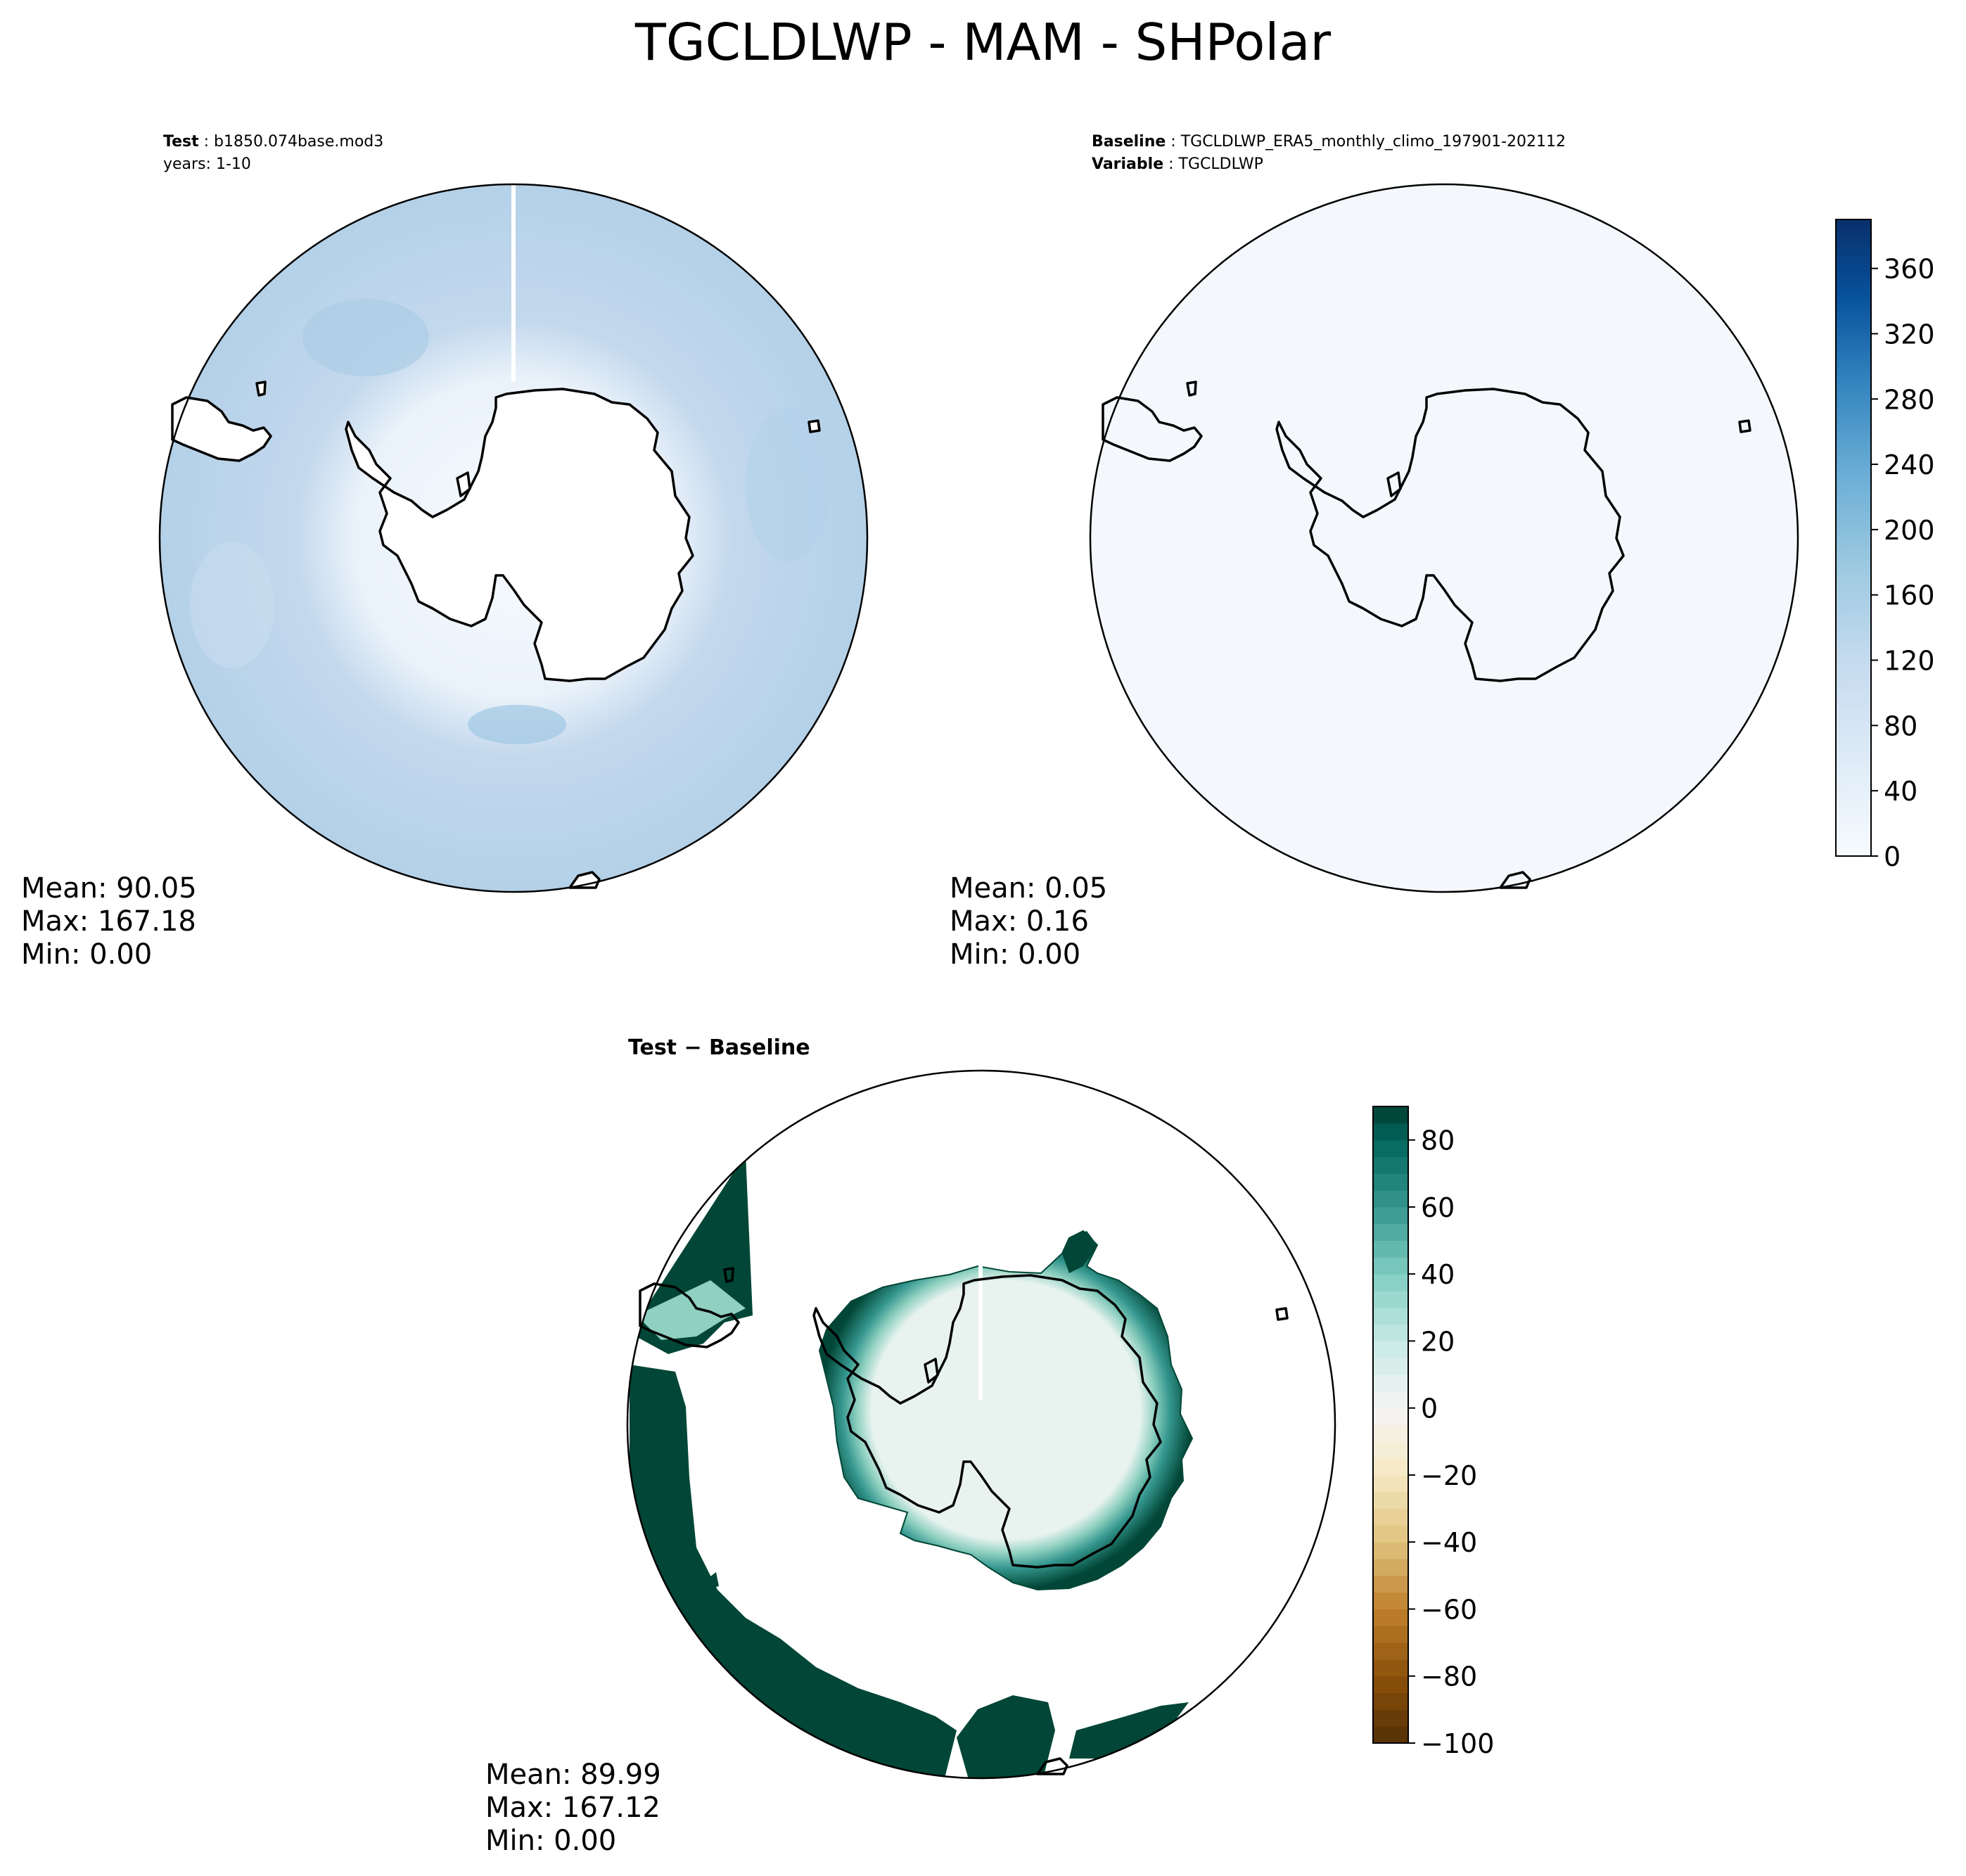 The height and width of the screenshot is (1876, 1966). I want to click on colorbar-main-tick-label: 120, so click(1909, 661).